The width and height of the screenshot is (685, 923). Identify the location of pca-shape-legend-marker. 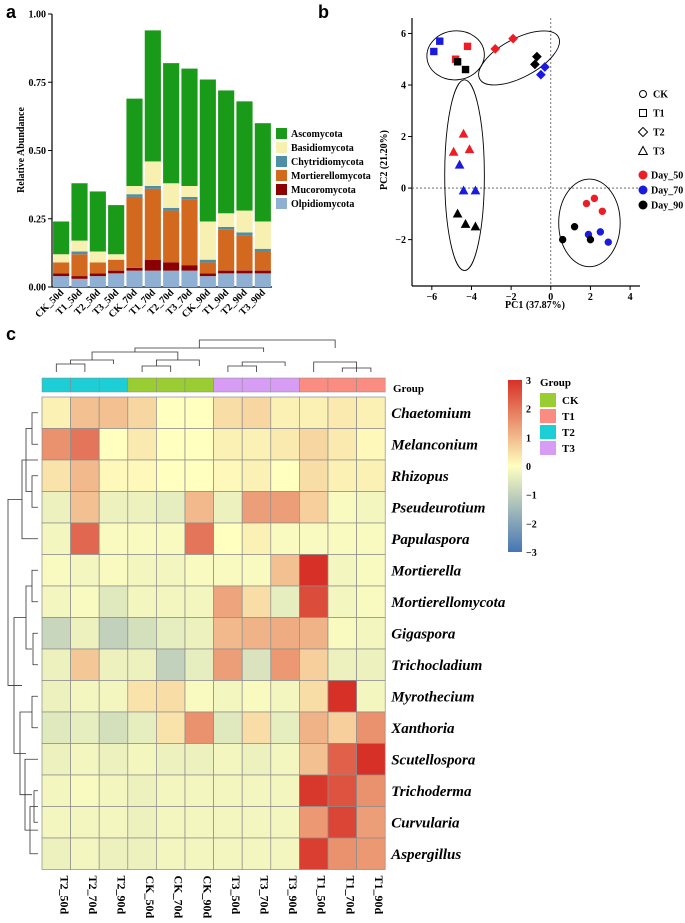
(643, 150).